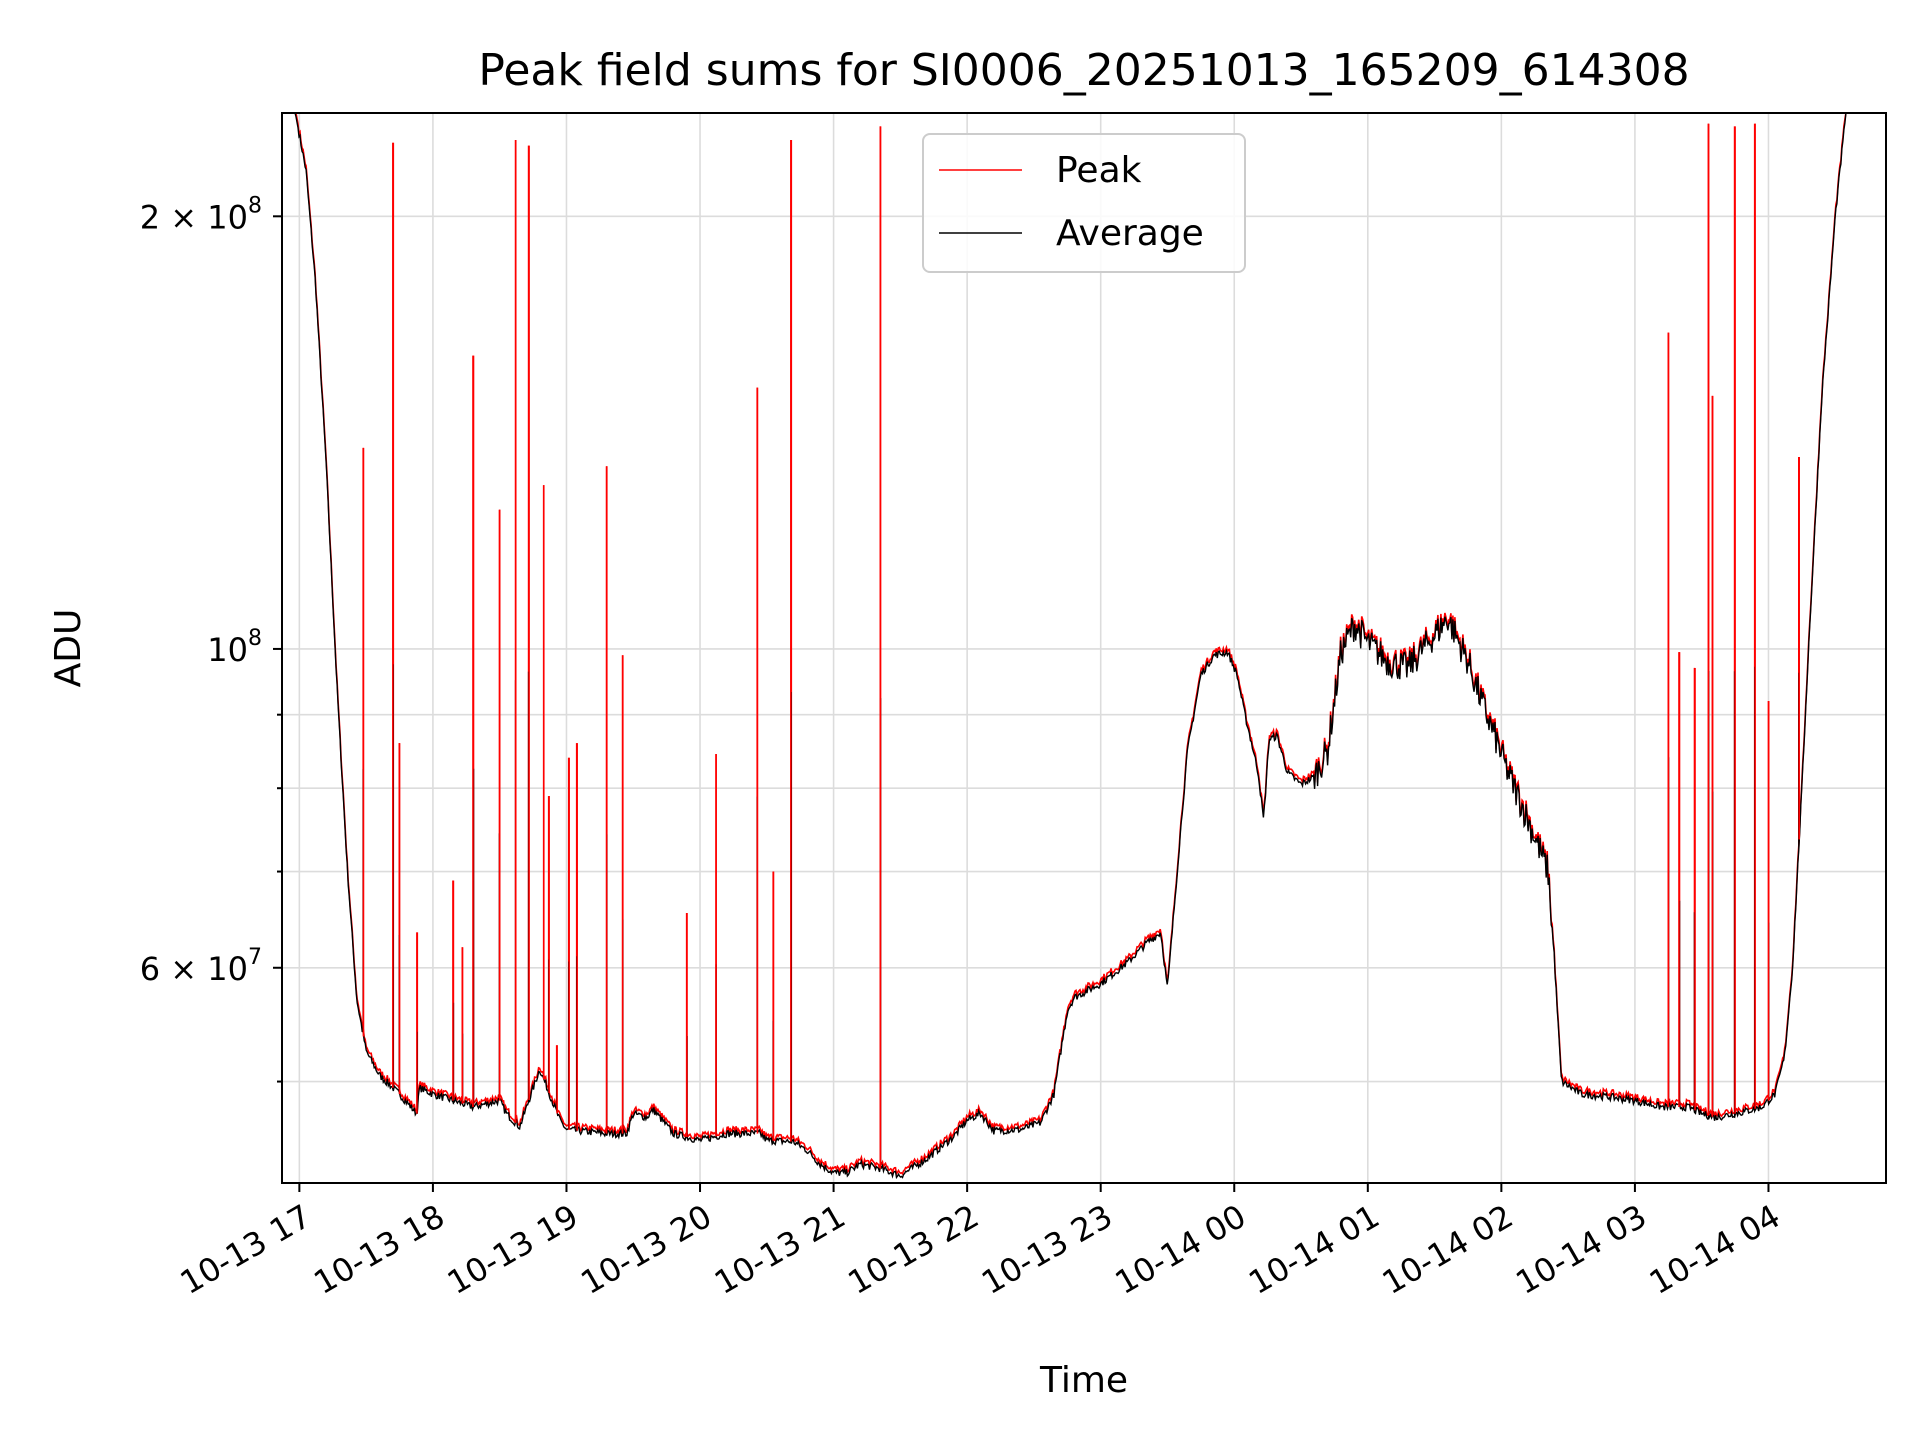 This screenshot has height=1440, width=1920. I want to click on y-tick-mantissa: 2, so click(150, 217).